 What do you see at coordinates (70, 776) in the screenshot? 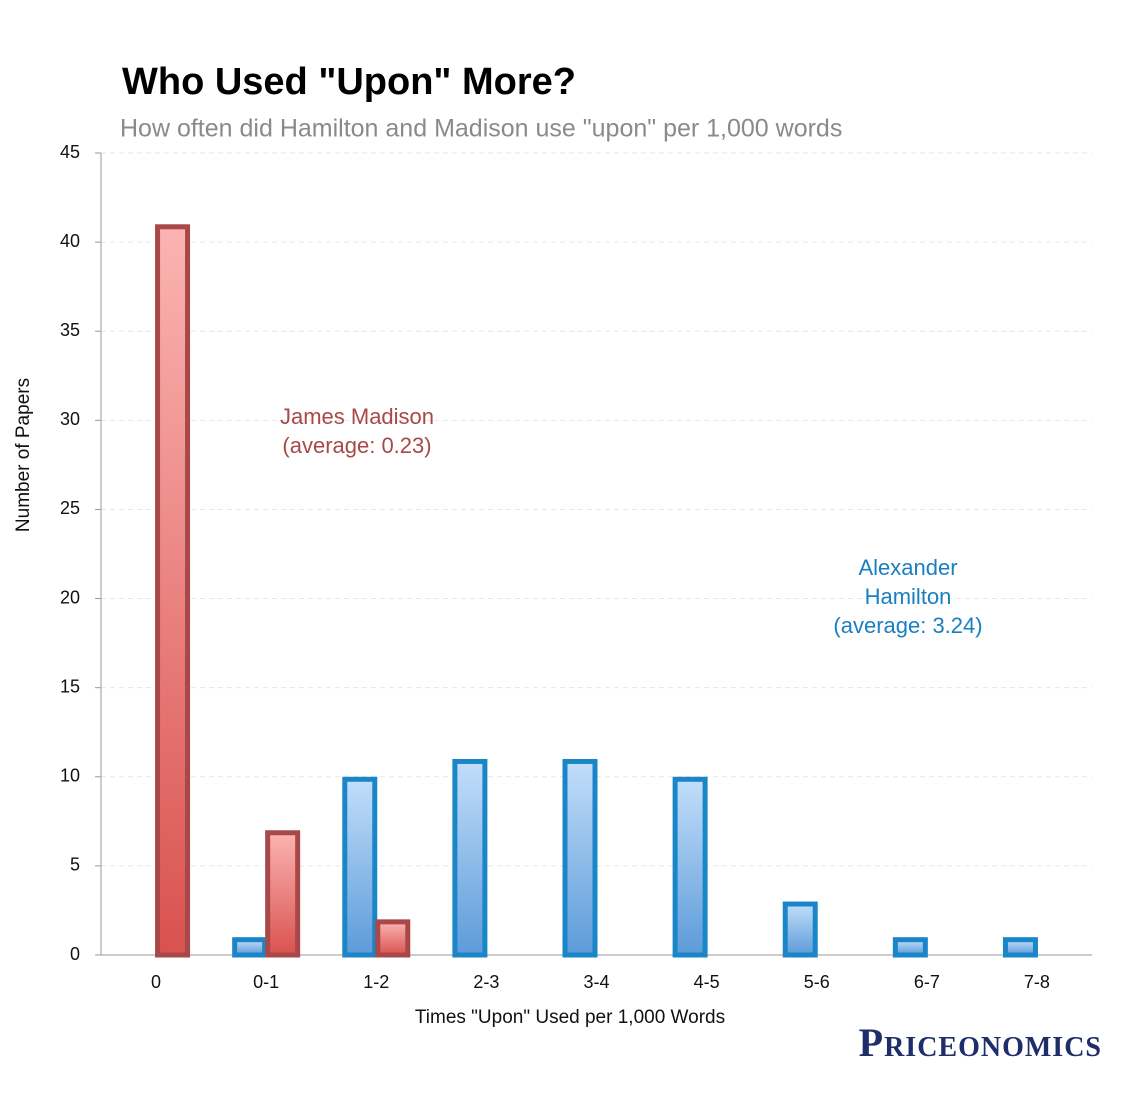
I see `y-tick-label: 10` at bounding box center [70, 776].